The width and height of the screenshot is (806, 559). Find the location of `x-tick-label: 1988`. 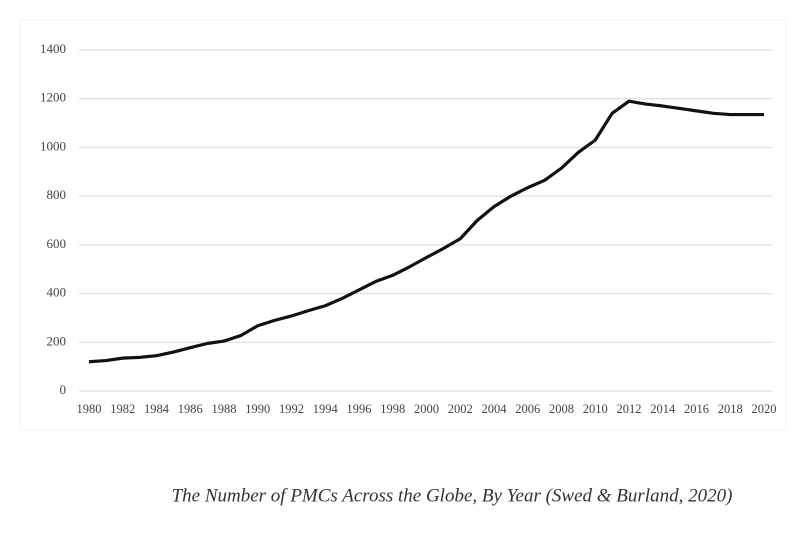

x-tick-label: 1988 is located at coordinates (224, 409).